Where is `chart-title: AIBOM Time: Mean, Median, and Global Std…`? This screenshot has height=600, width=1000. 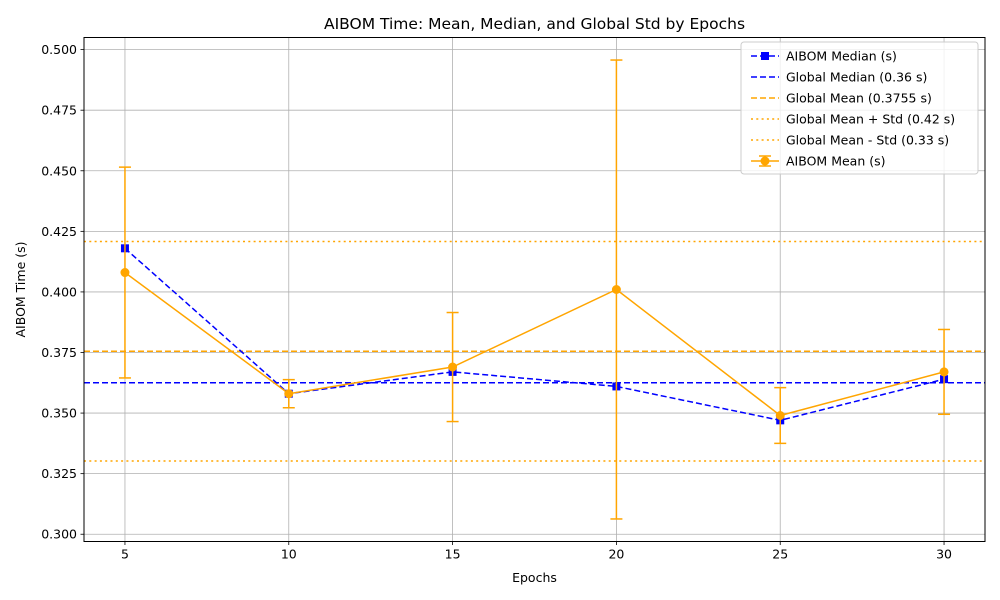 chart-title: AIBOM Time: Mean, Median, and Global Std… is located at coordinates (534, 24).